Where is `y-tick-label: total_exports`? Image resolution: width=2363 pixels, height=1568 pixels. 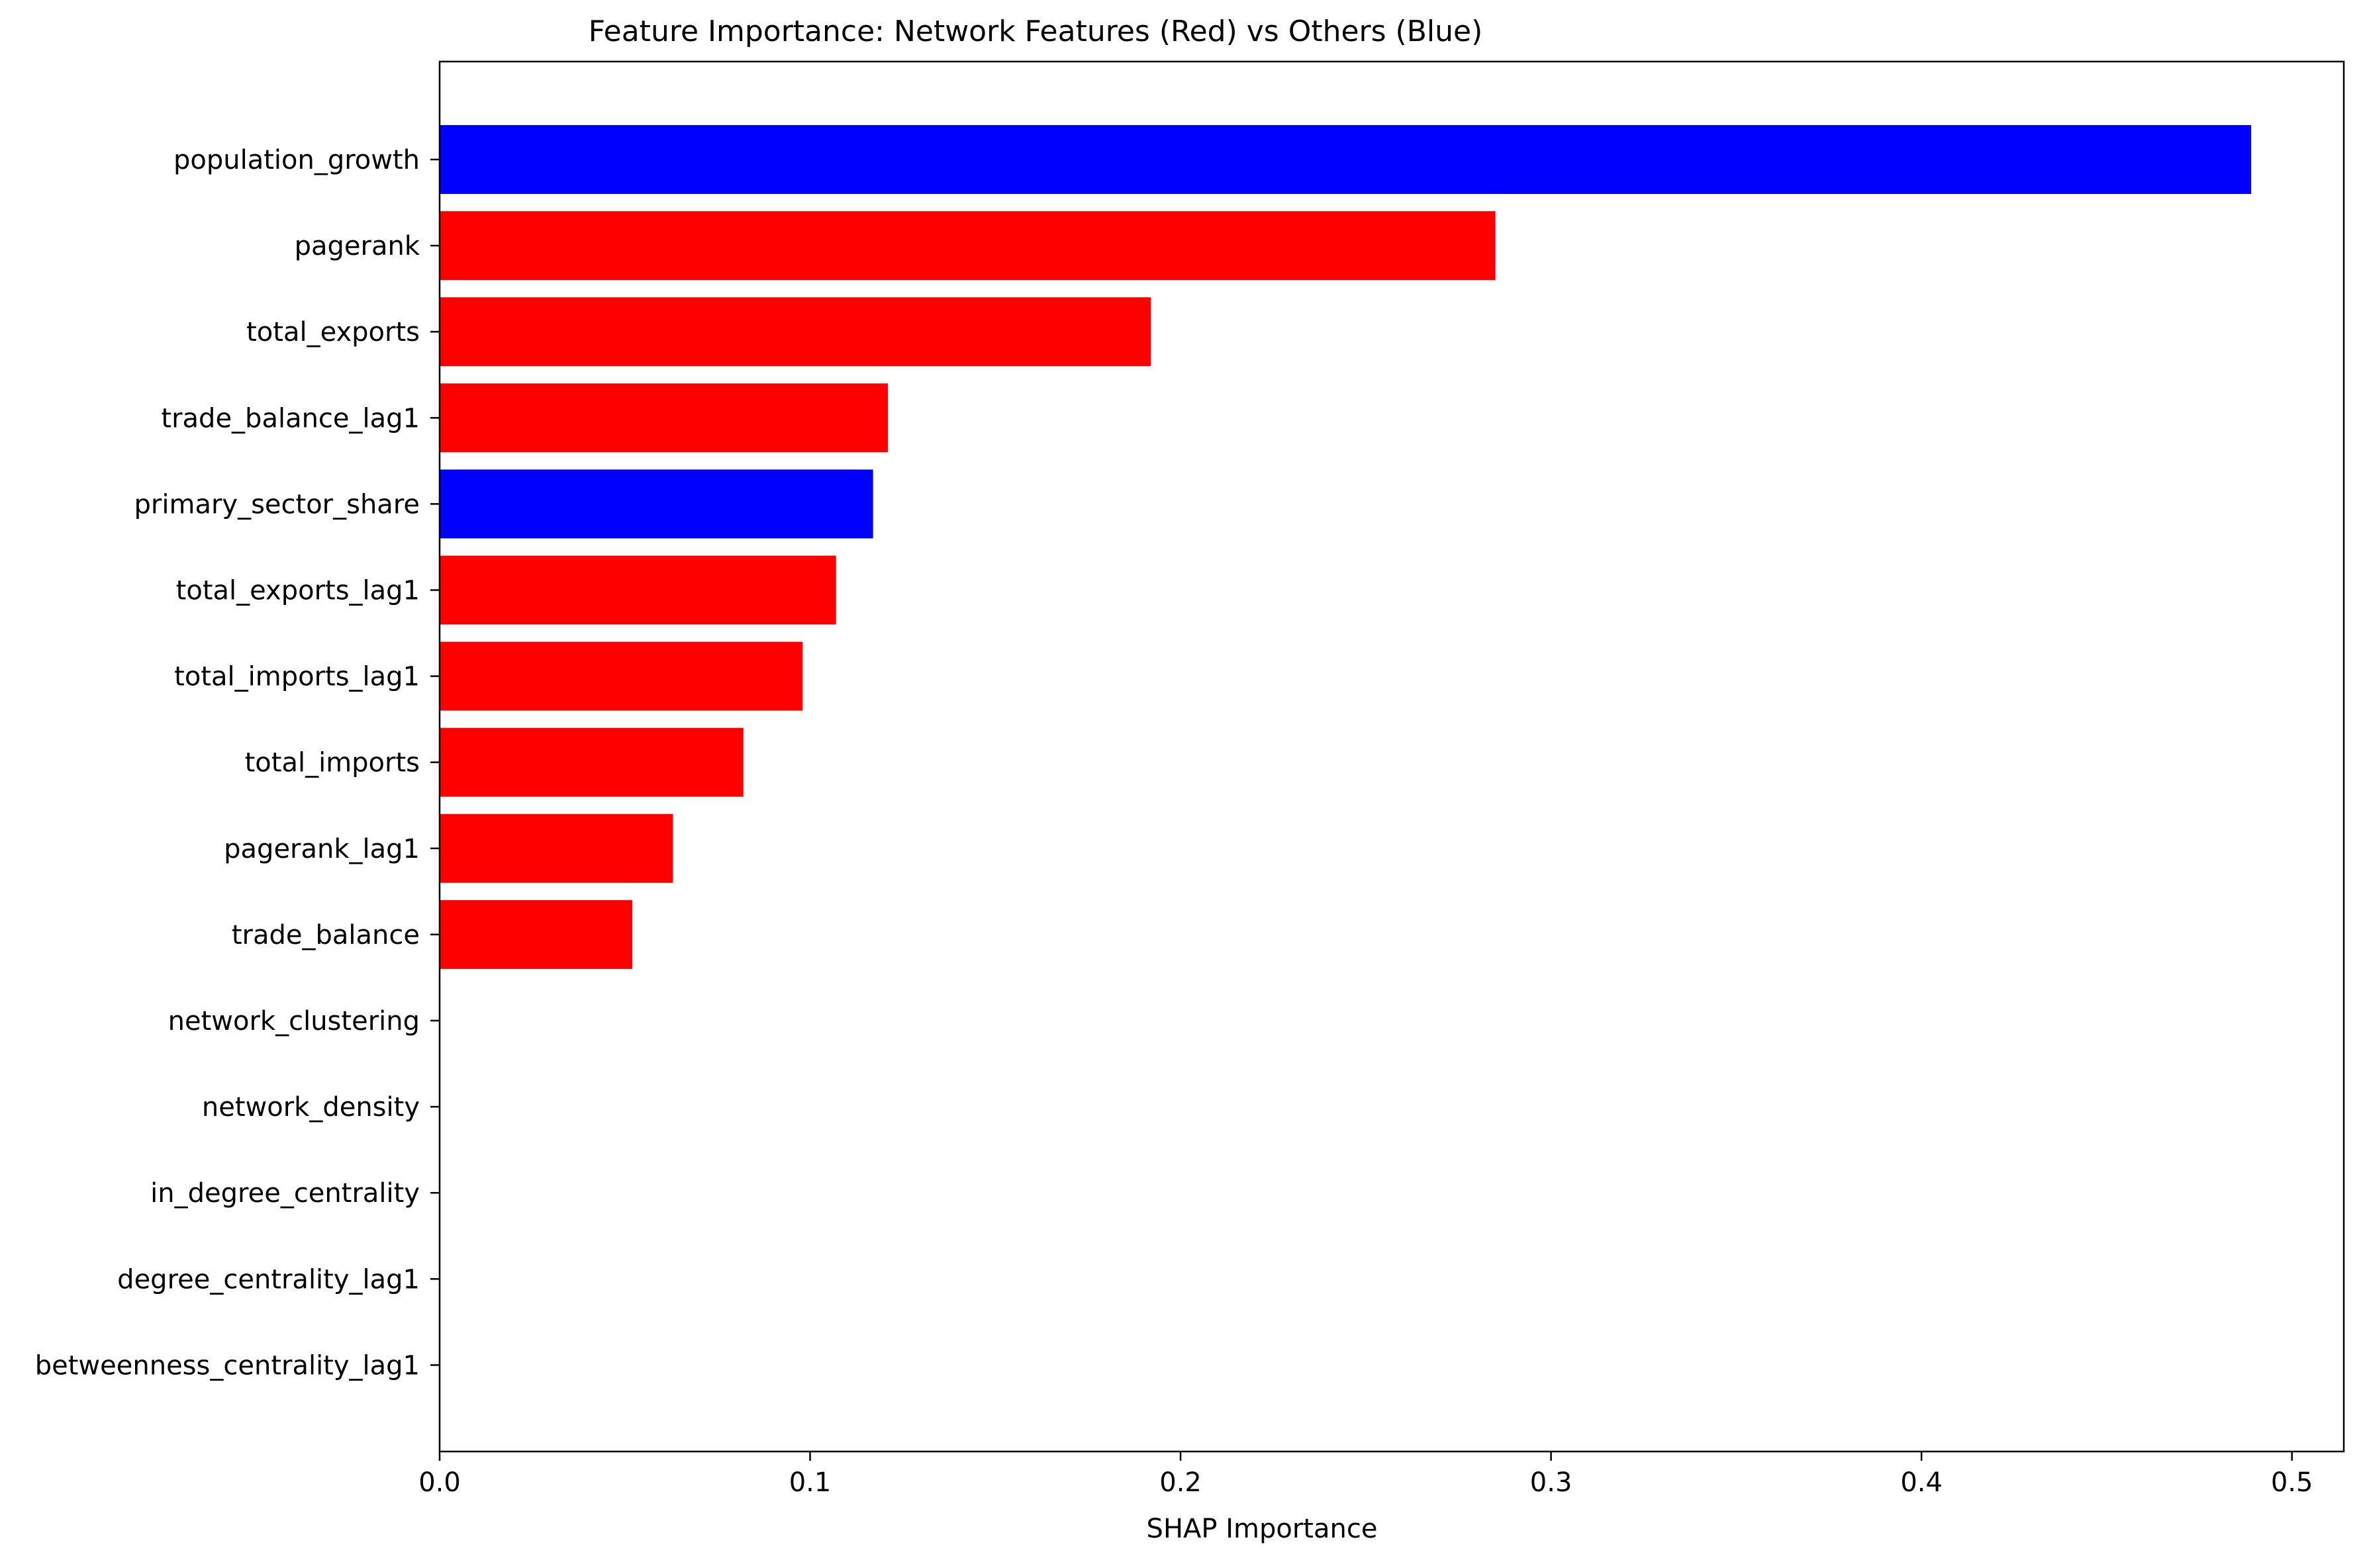
y-tick-label: total_exports is located at coordinates (333, 332).